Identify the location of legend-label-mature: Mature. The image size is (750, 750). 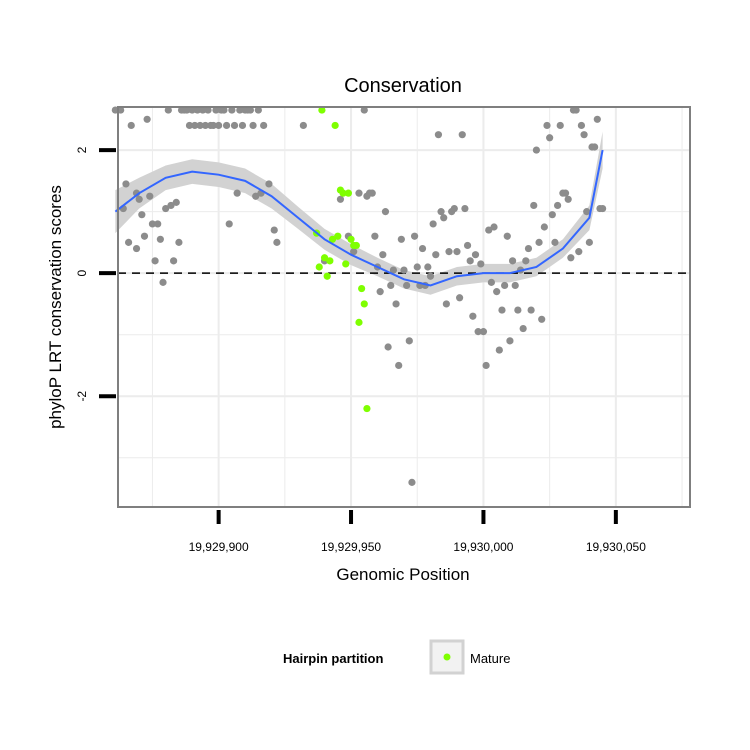
(490, 658).